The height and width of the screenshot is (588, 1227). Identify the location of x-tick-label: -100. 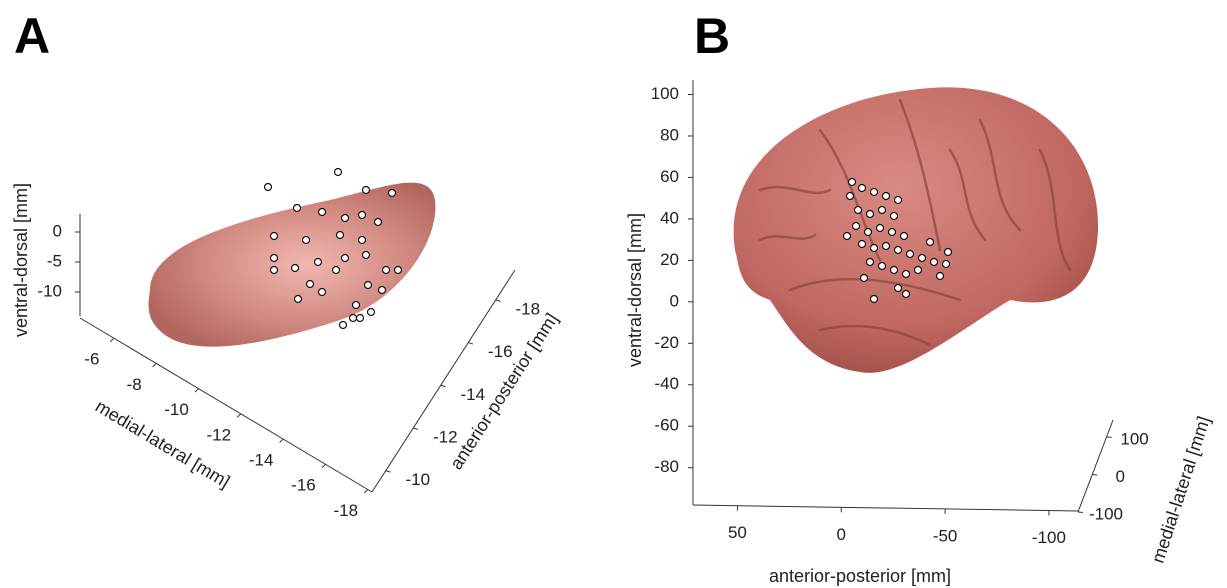
(1049, 537).